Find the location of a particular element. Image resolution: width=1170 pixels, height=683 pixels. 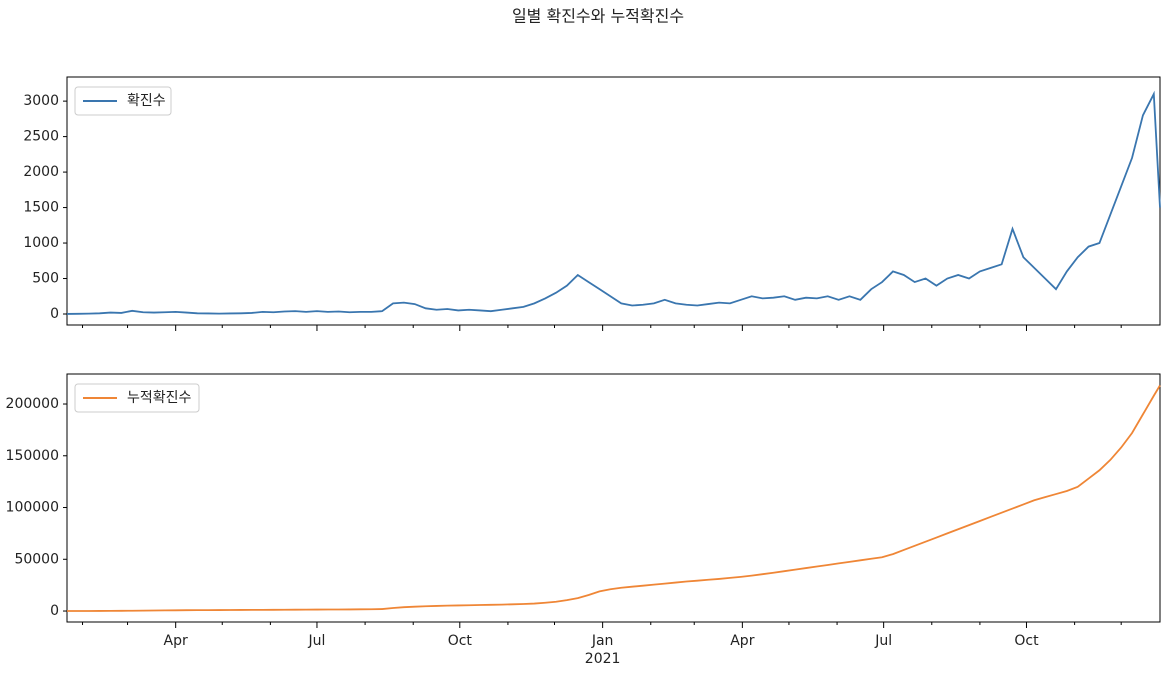

legend-label: 확진수 is located at coordinates (146, 101).